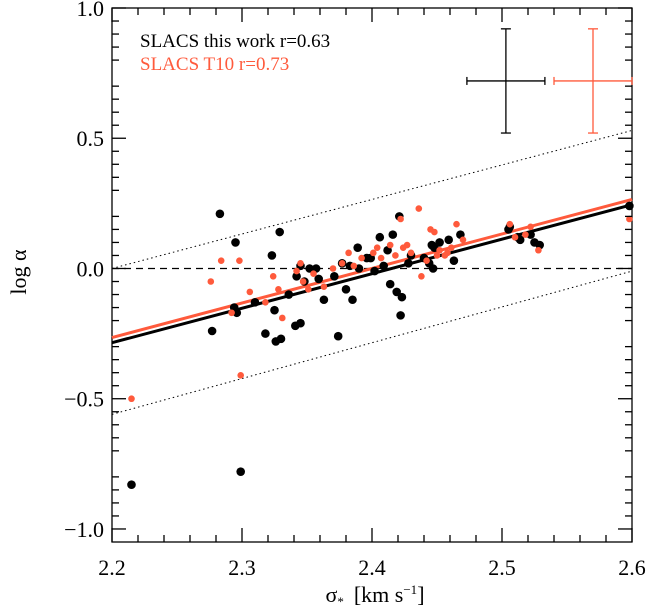 This screenshot has height=612, width=670. What do you see at coordinates (84, 529) in the screenshot?
I see `y-tick-label: −1.0` at bounding box center [84, 529].